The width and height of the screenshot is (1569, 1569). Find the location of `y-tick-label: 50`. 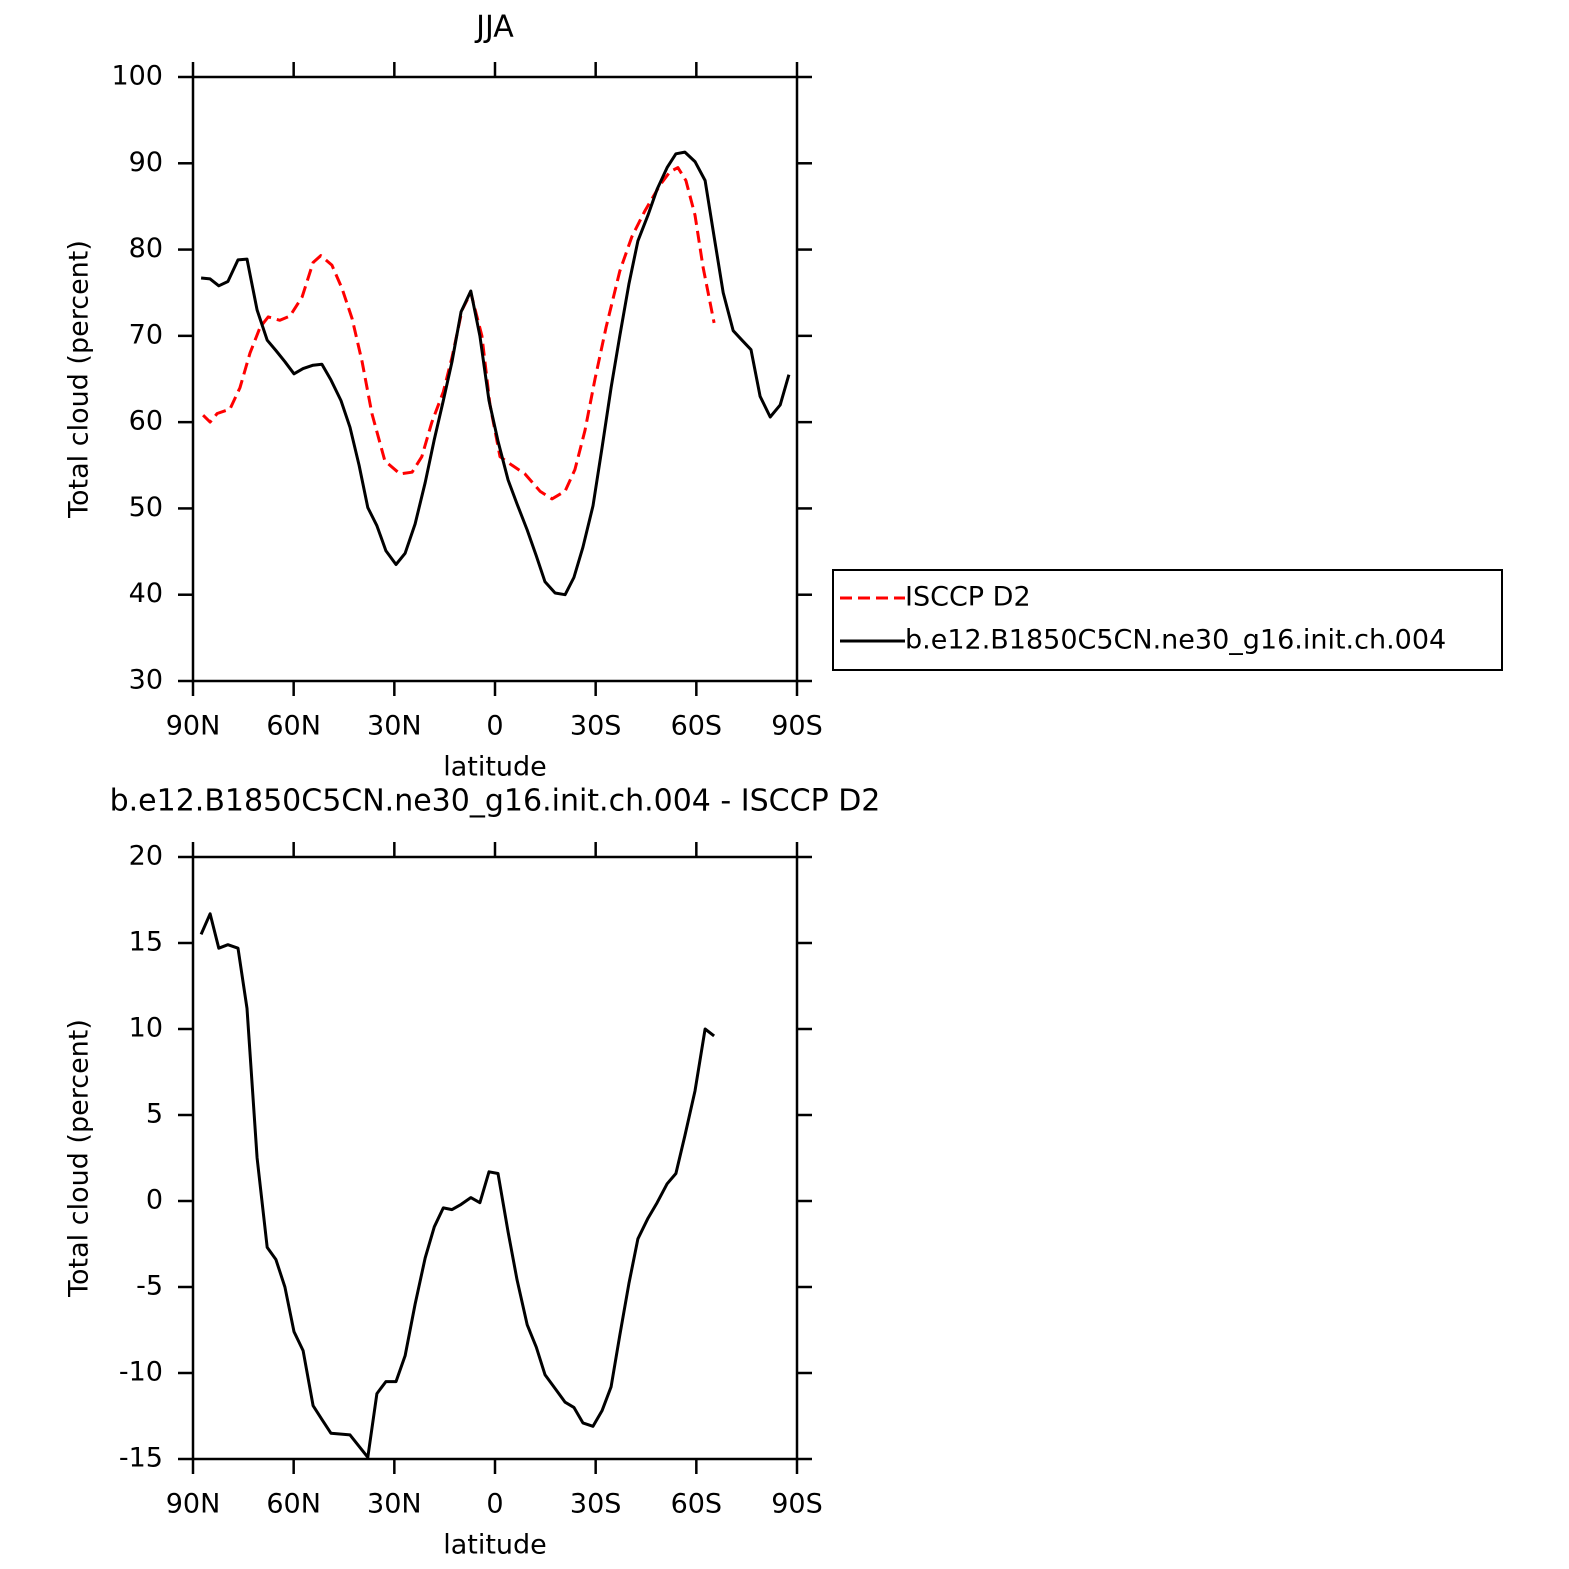

y-tick-label: 50 is located at coordinates (146, 507).